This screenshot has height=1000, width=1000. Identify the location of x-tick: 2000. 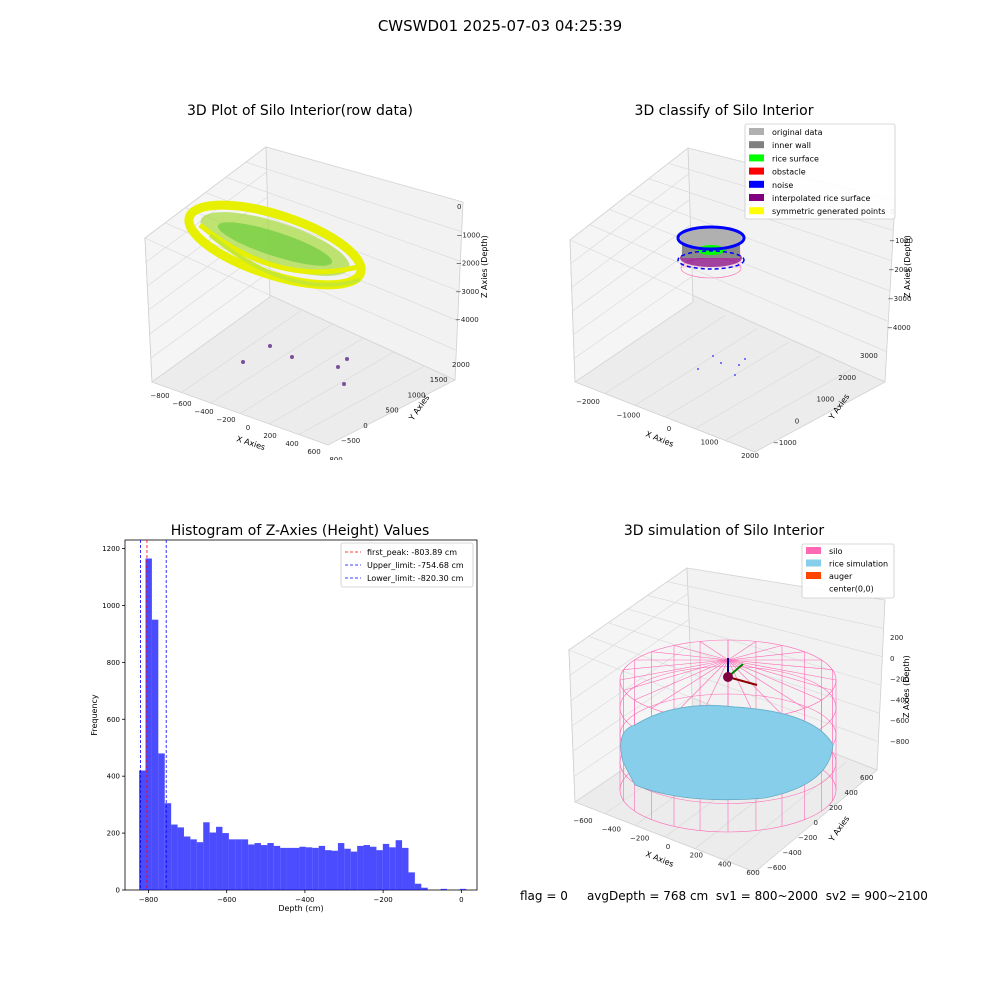
(750, 456).